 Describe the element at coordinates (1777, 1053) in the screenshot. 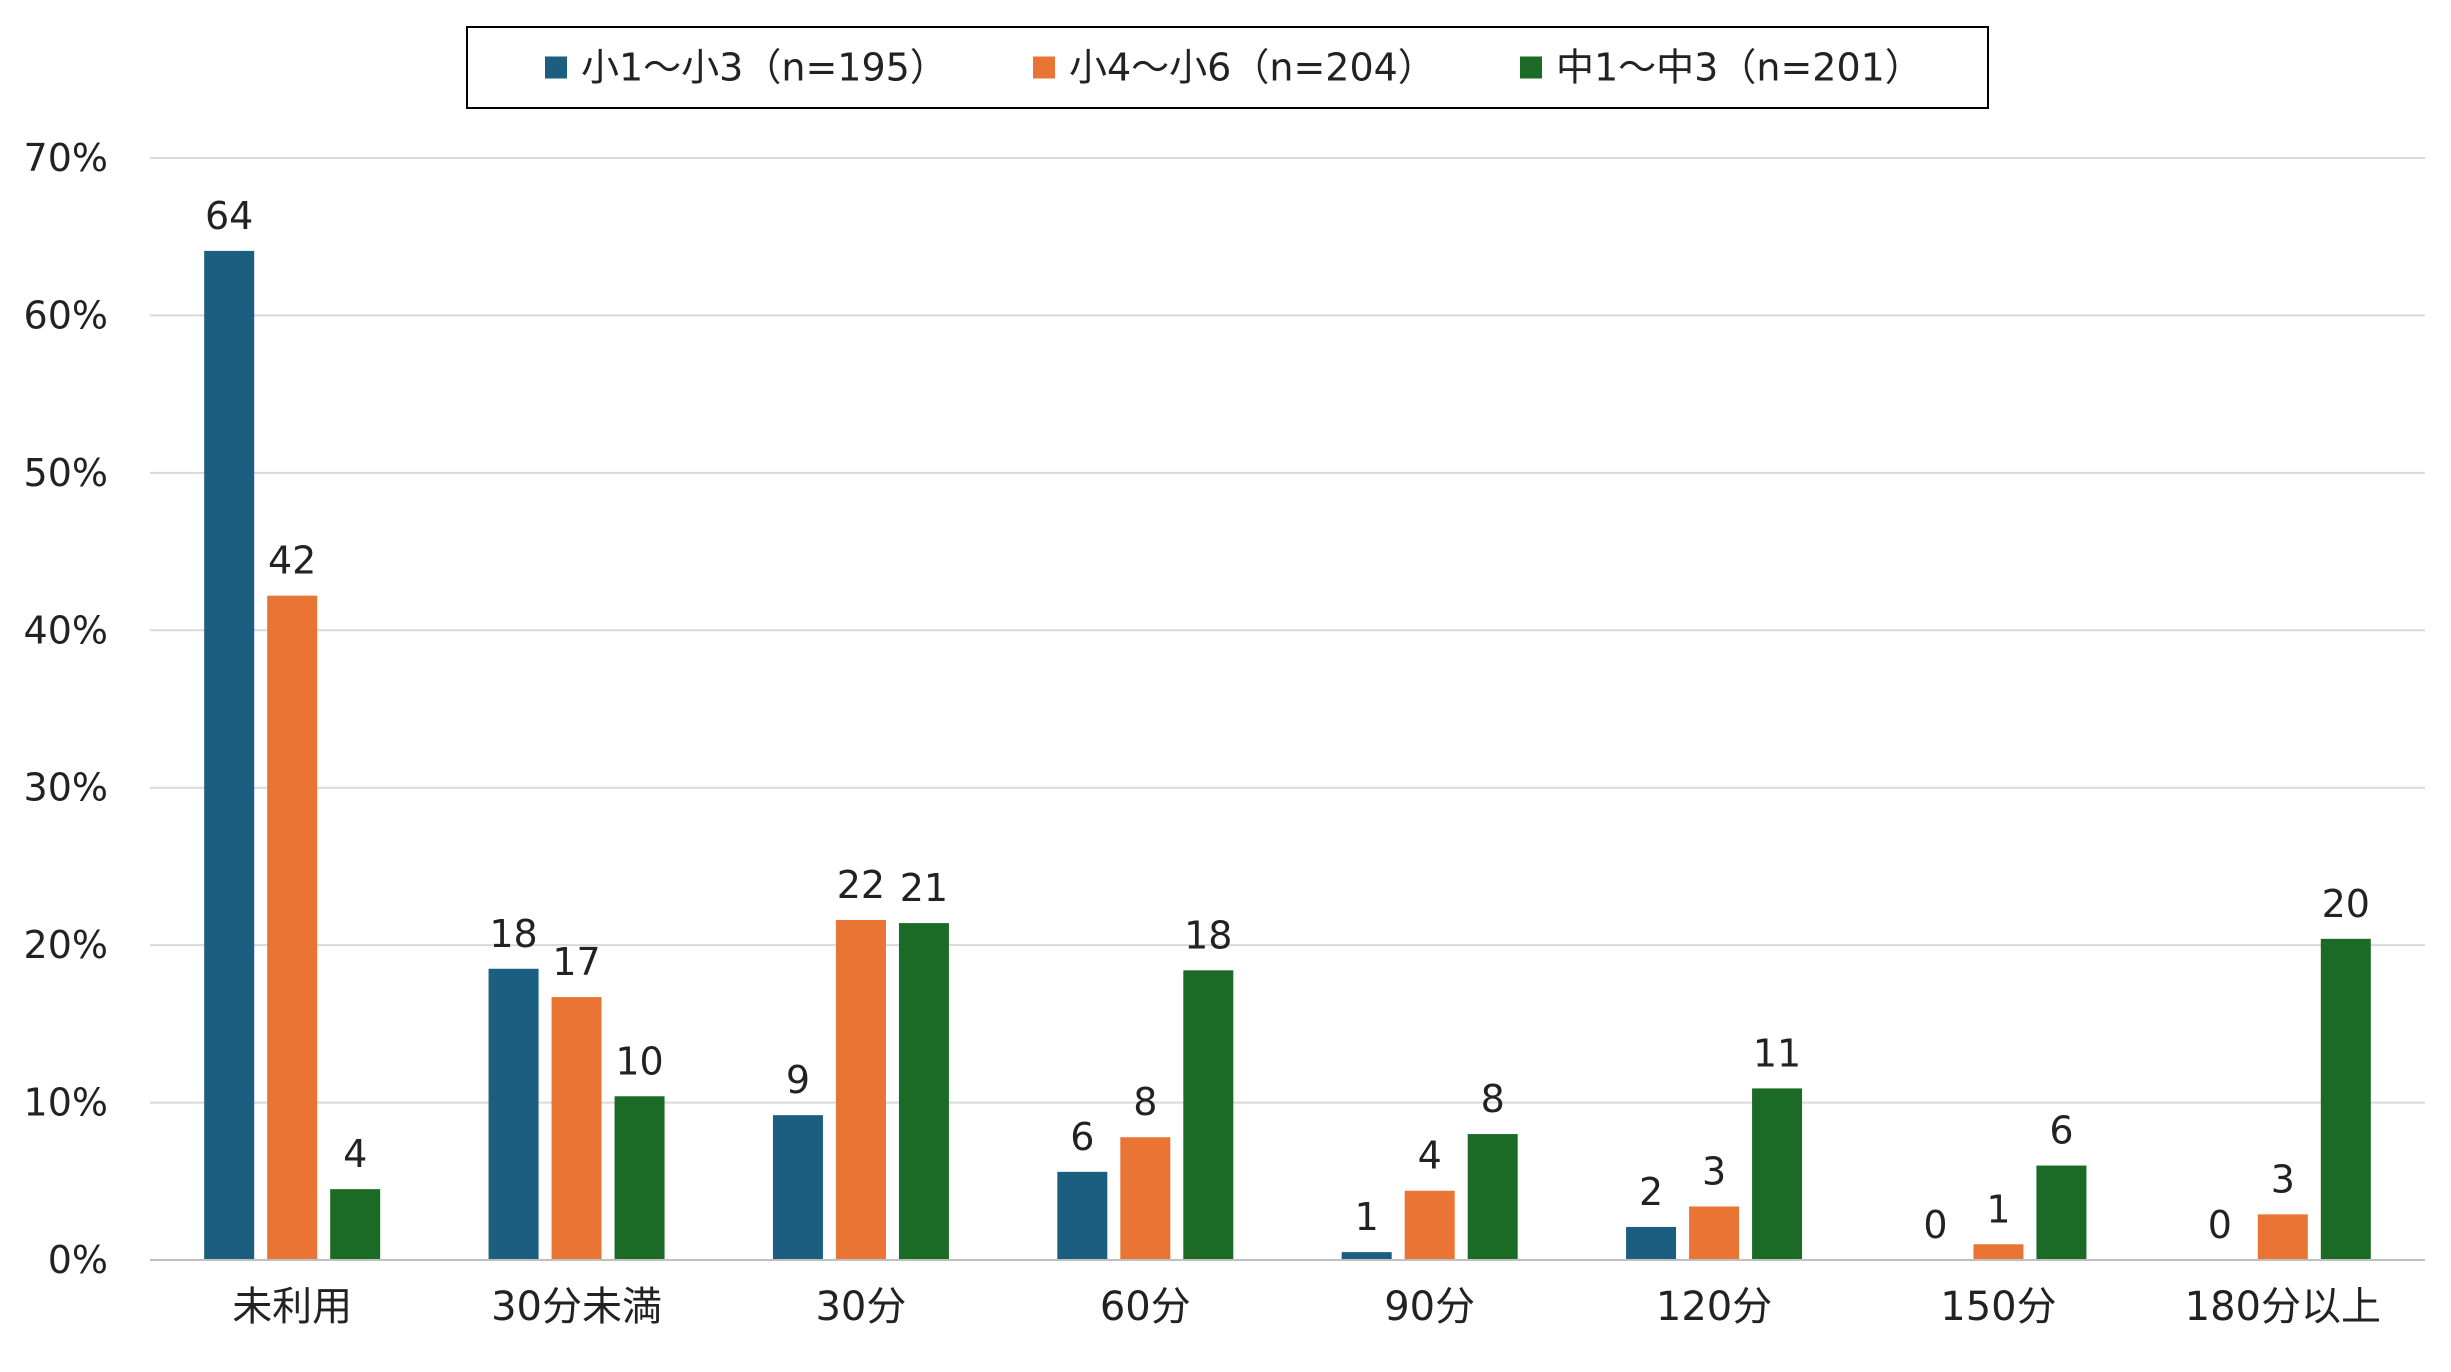

I see `data-label: 11` at that location.